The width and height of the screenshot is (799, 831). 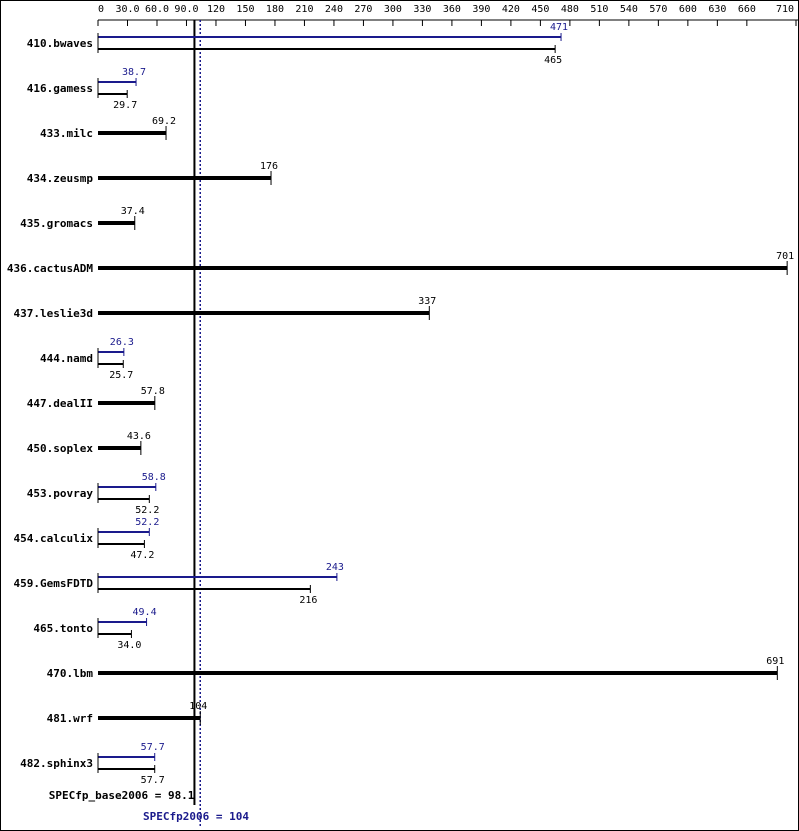 What do you see at coordinates (363, 9) in the screenshot?
I see `x-tick-label: 270` at bounding box center [363, 9].